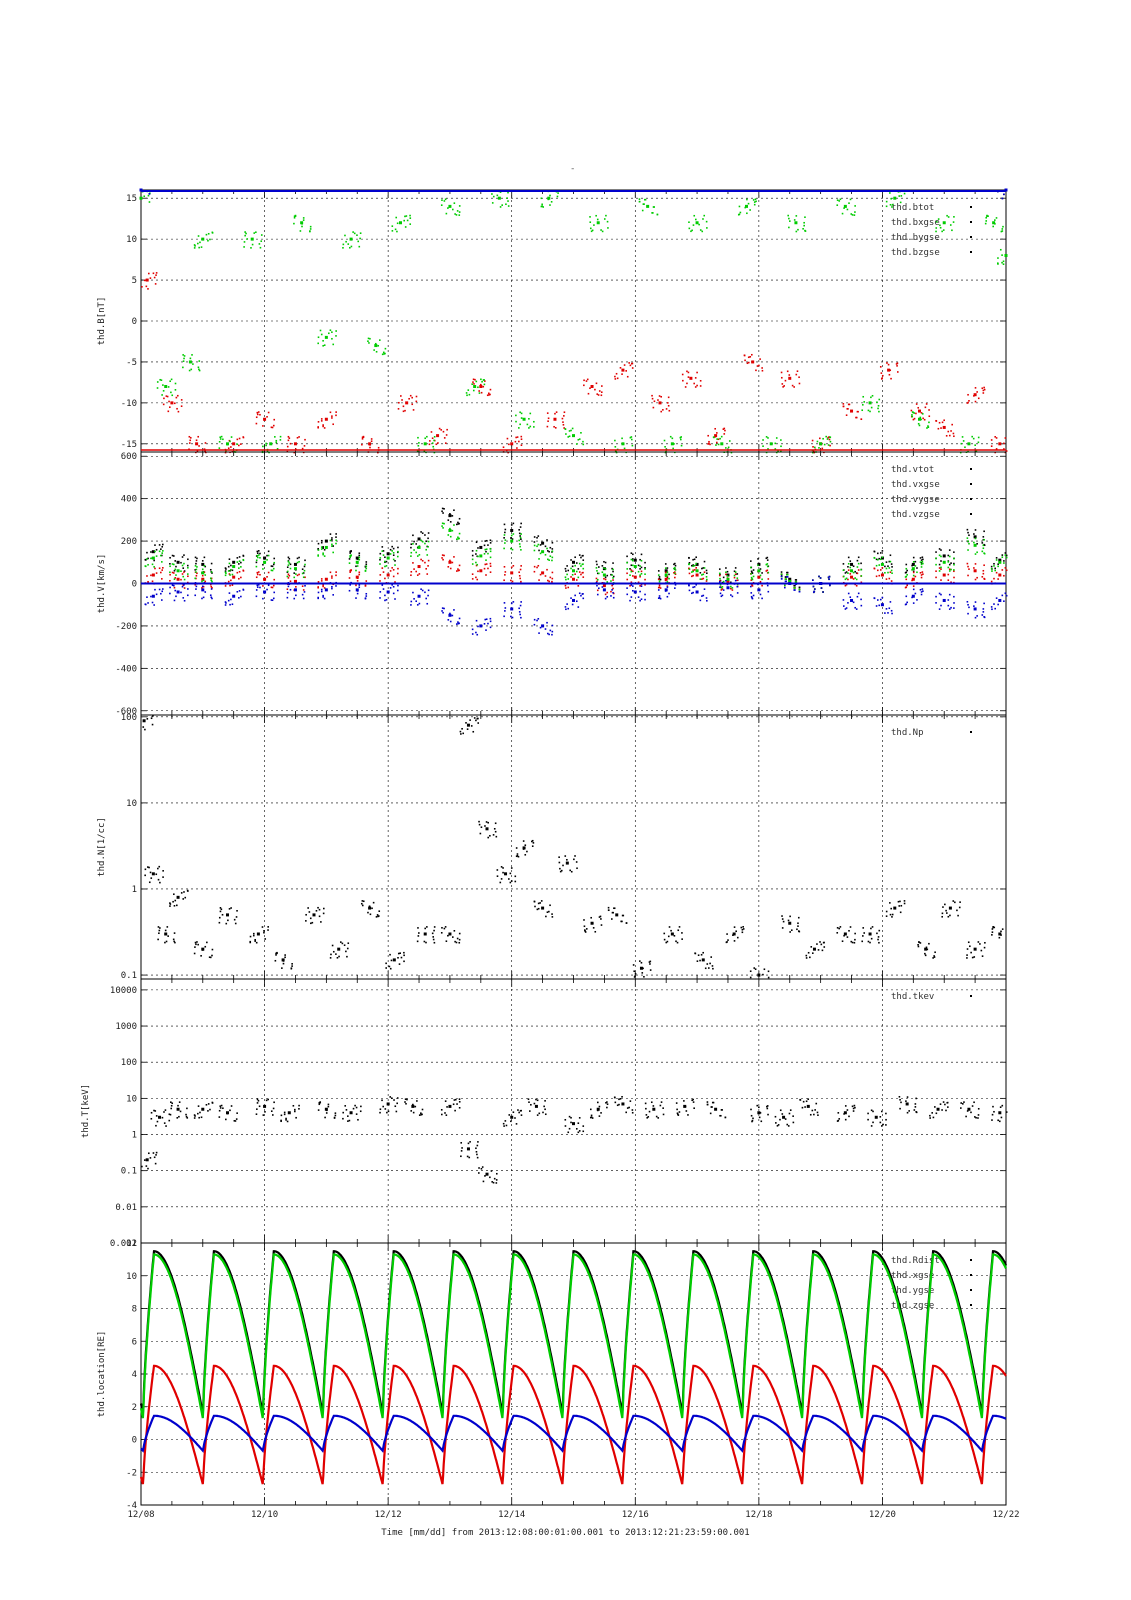 This screenshot has width=1131, height=1600. What do you see at coordinates (129, 976) in the screenshot?
I see `y-tick-label: 0.1` at bounding box center [129, 976].